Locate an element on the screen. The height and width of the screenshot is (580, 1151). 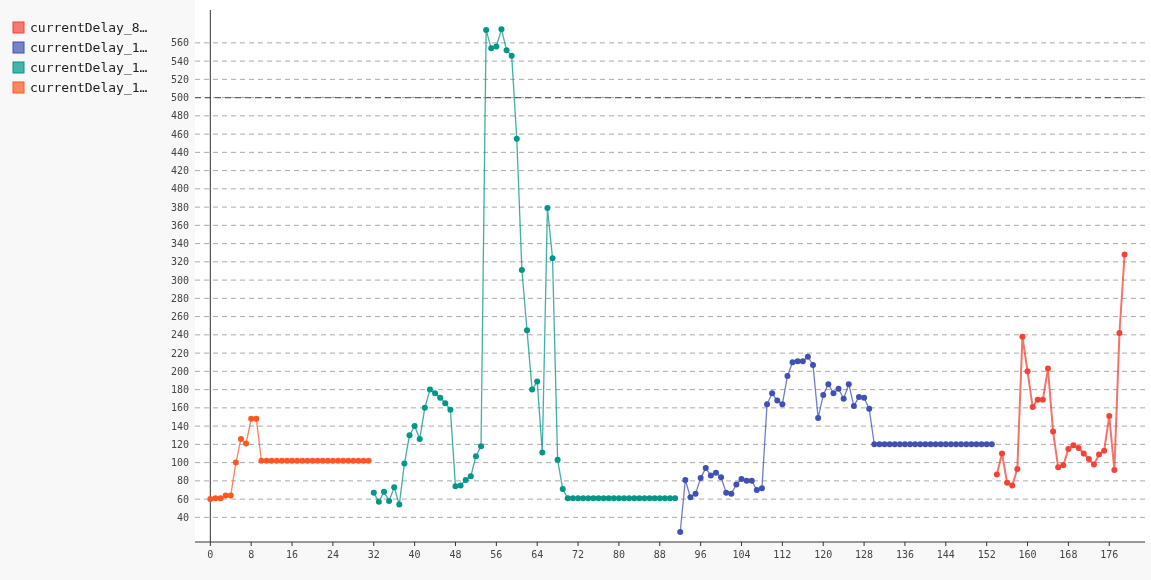
x-tick-label: 104 is located at coordinates (741, 554).